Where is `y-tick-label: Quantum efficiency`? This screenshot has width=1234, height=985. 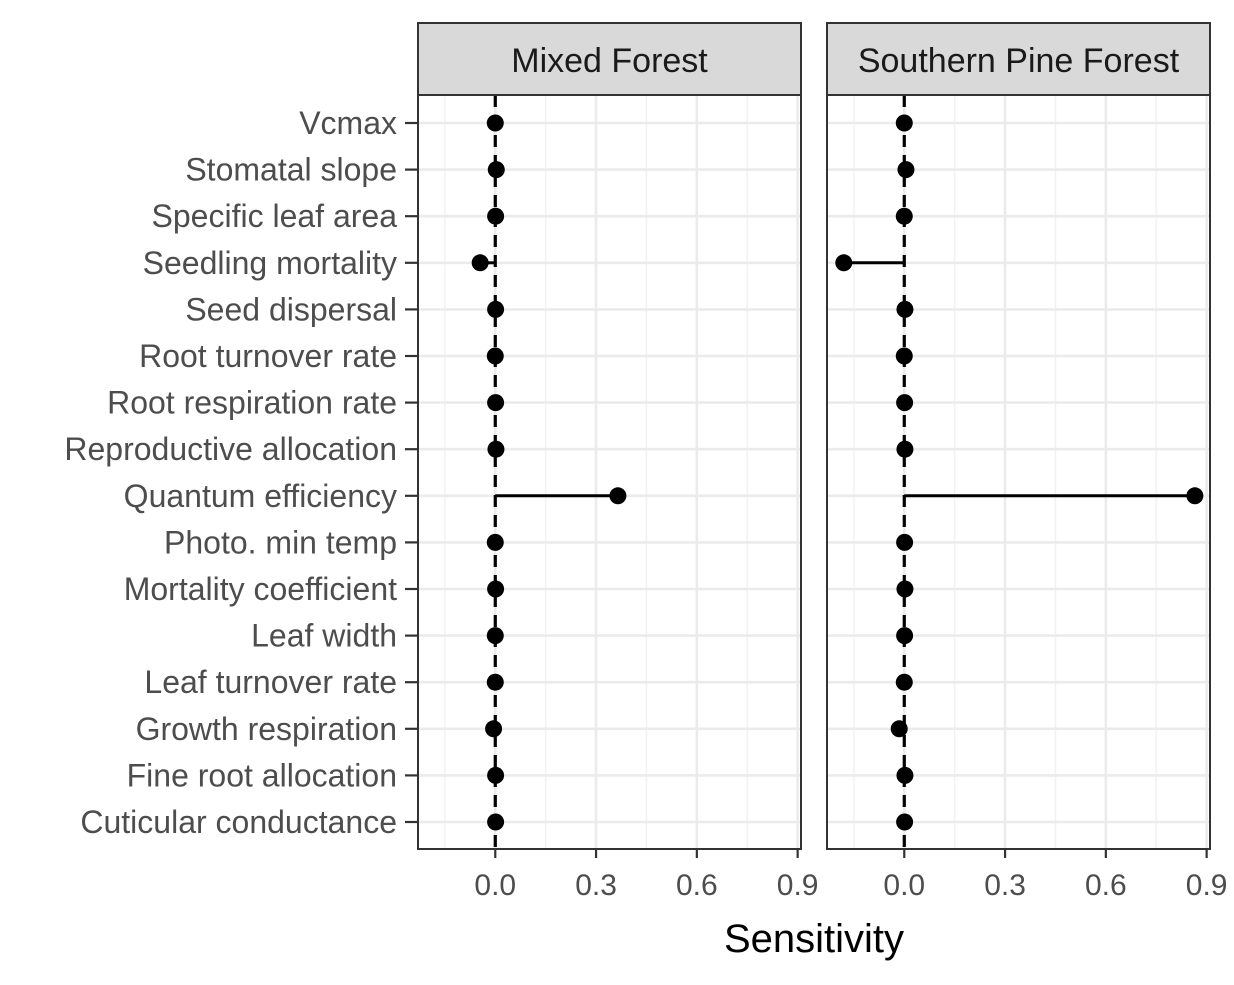 y-tick-label: Quantum efficiency is located at coordinates (260, 496).